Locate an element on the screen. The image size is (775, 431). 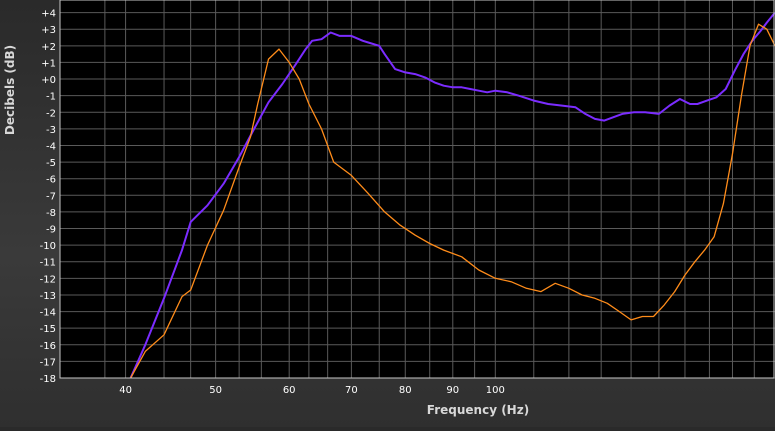
y-tick-label: -5 is located at coordinates (51, 163).